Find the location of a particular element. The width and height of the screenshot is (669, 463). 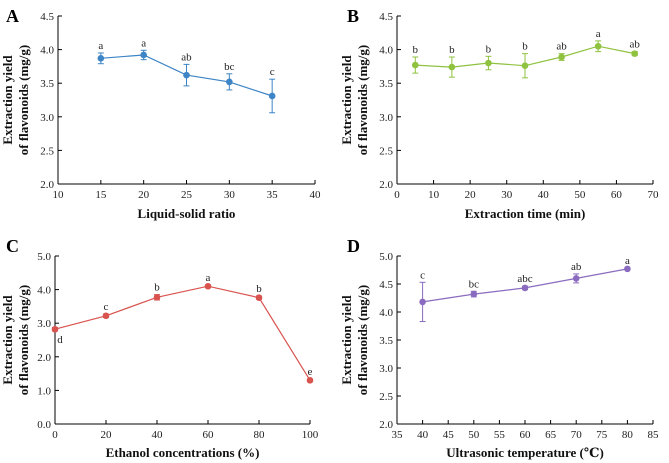

series-line is located at coordinates (182, 333).